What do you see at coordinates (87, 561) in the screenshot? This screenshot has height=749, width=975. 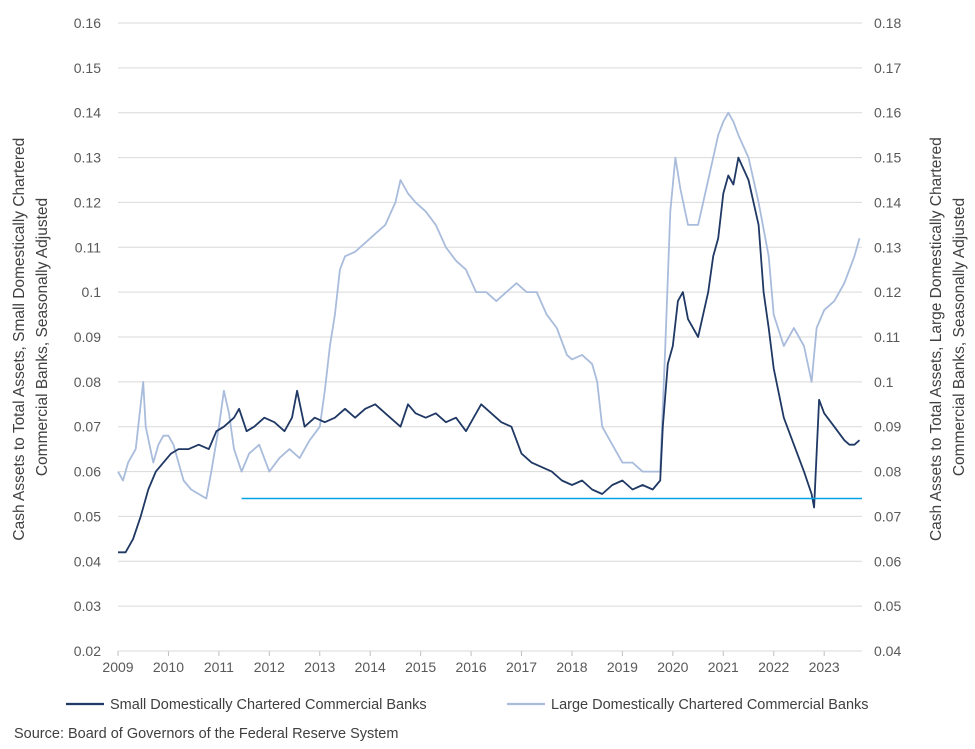 I see `left-tick-label: 0.04` at bounding box center [87, 561].